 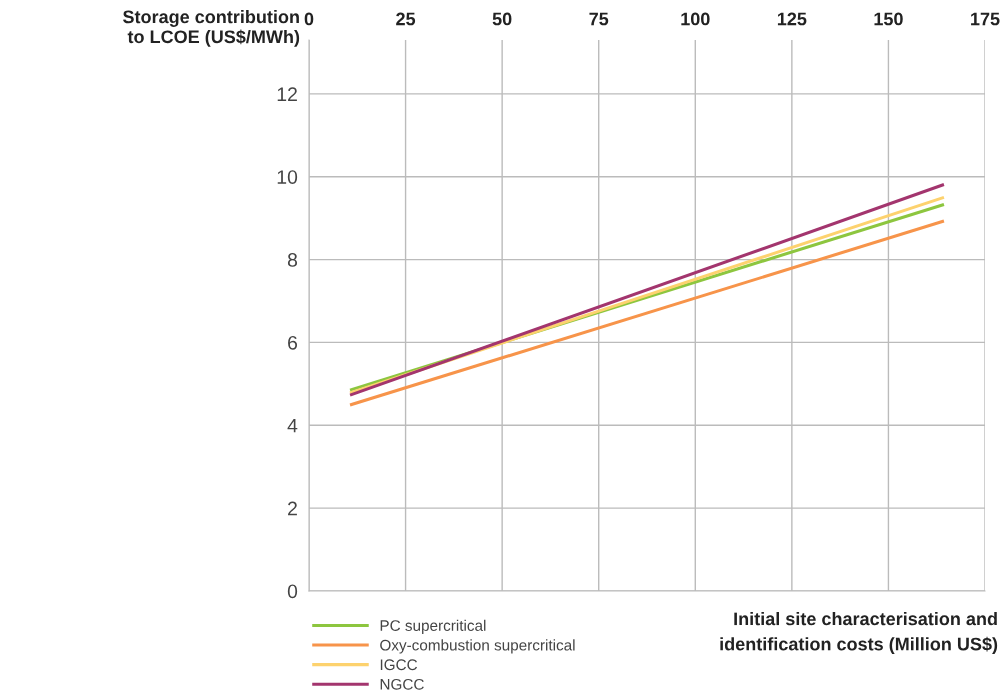 What do you see at coordinates (859, 633) in the screenshot?
I see `x-axis-title: Initial site characterisation and identification costs (Million US$)` at bounding box center [859, 633].